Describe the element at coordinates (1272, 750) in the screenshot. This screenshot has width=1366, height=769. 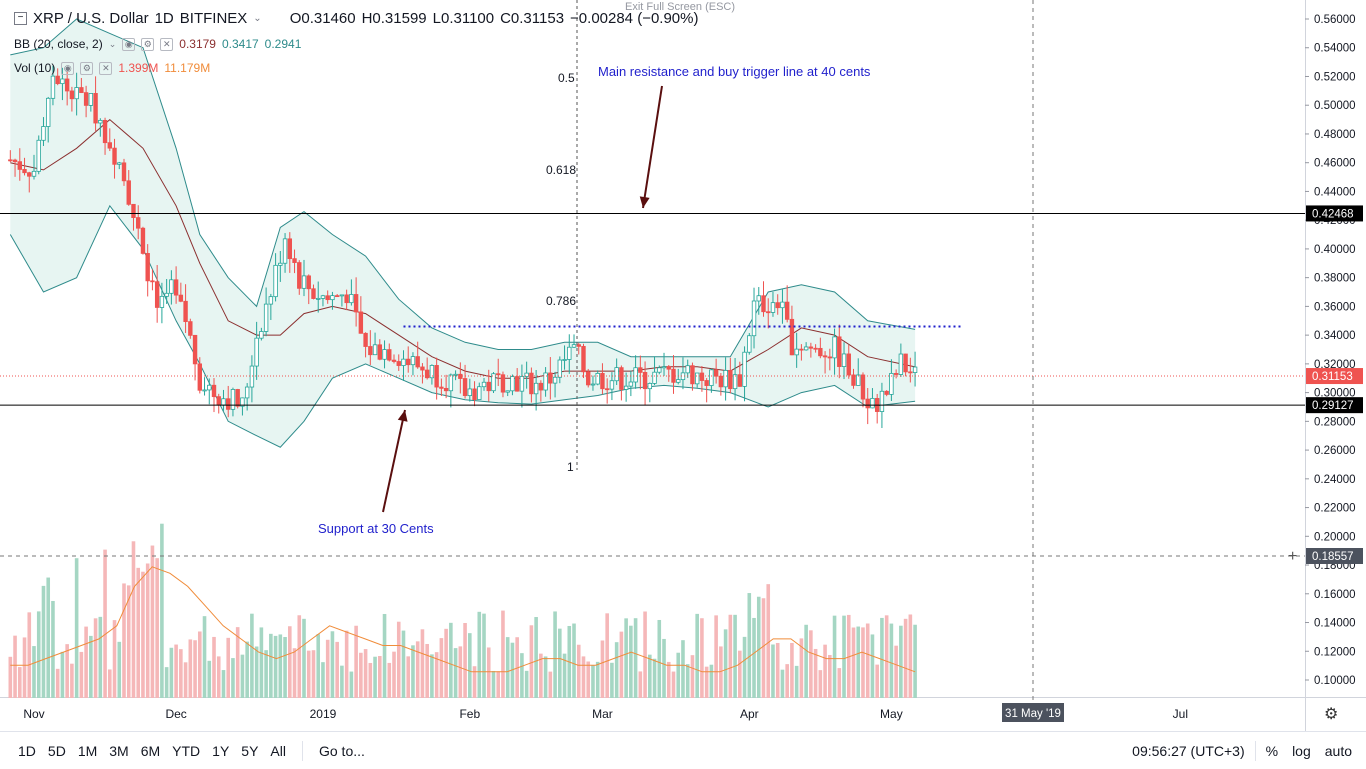
I see `percent-toggle: %` at that location.